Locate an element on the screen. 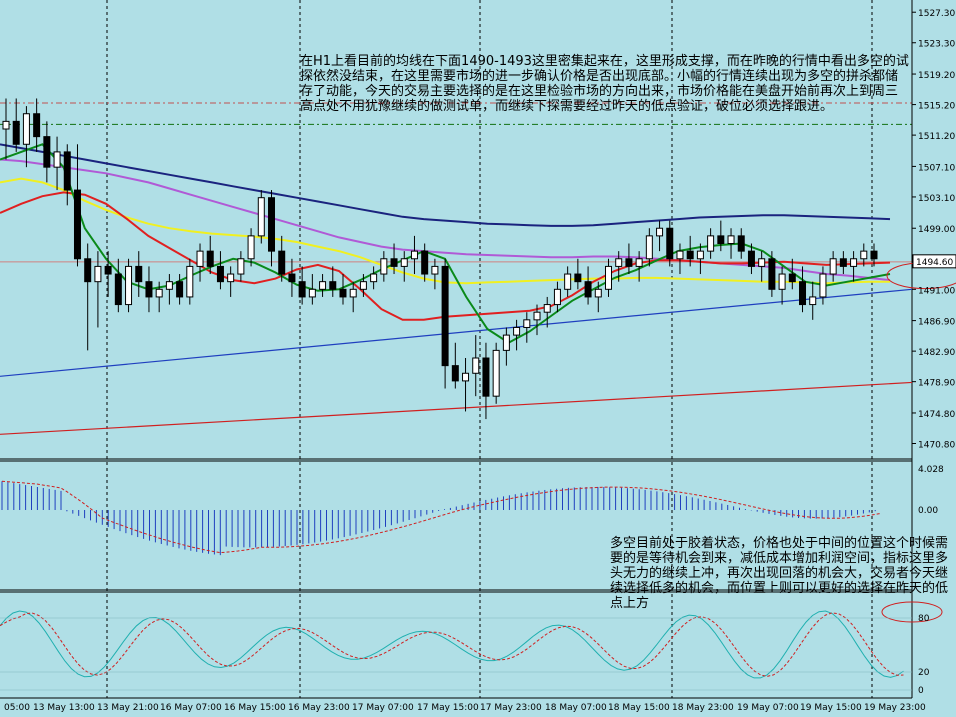  macd-signal-line is located at coordinates (441, 517).